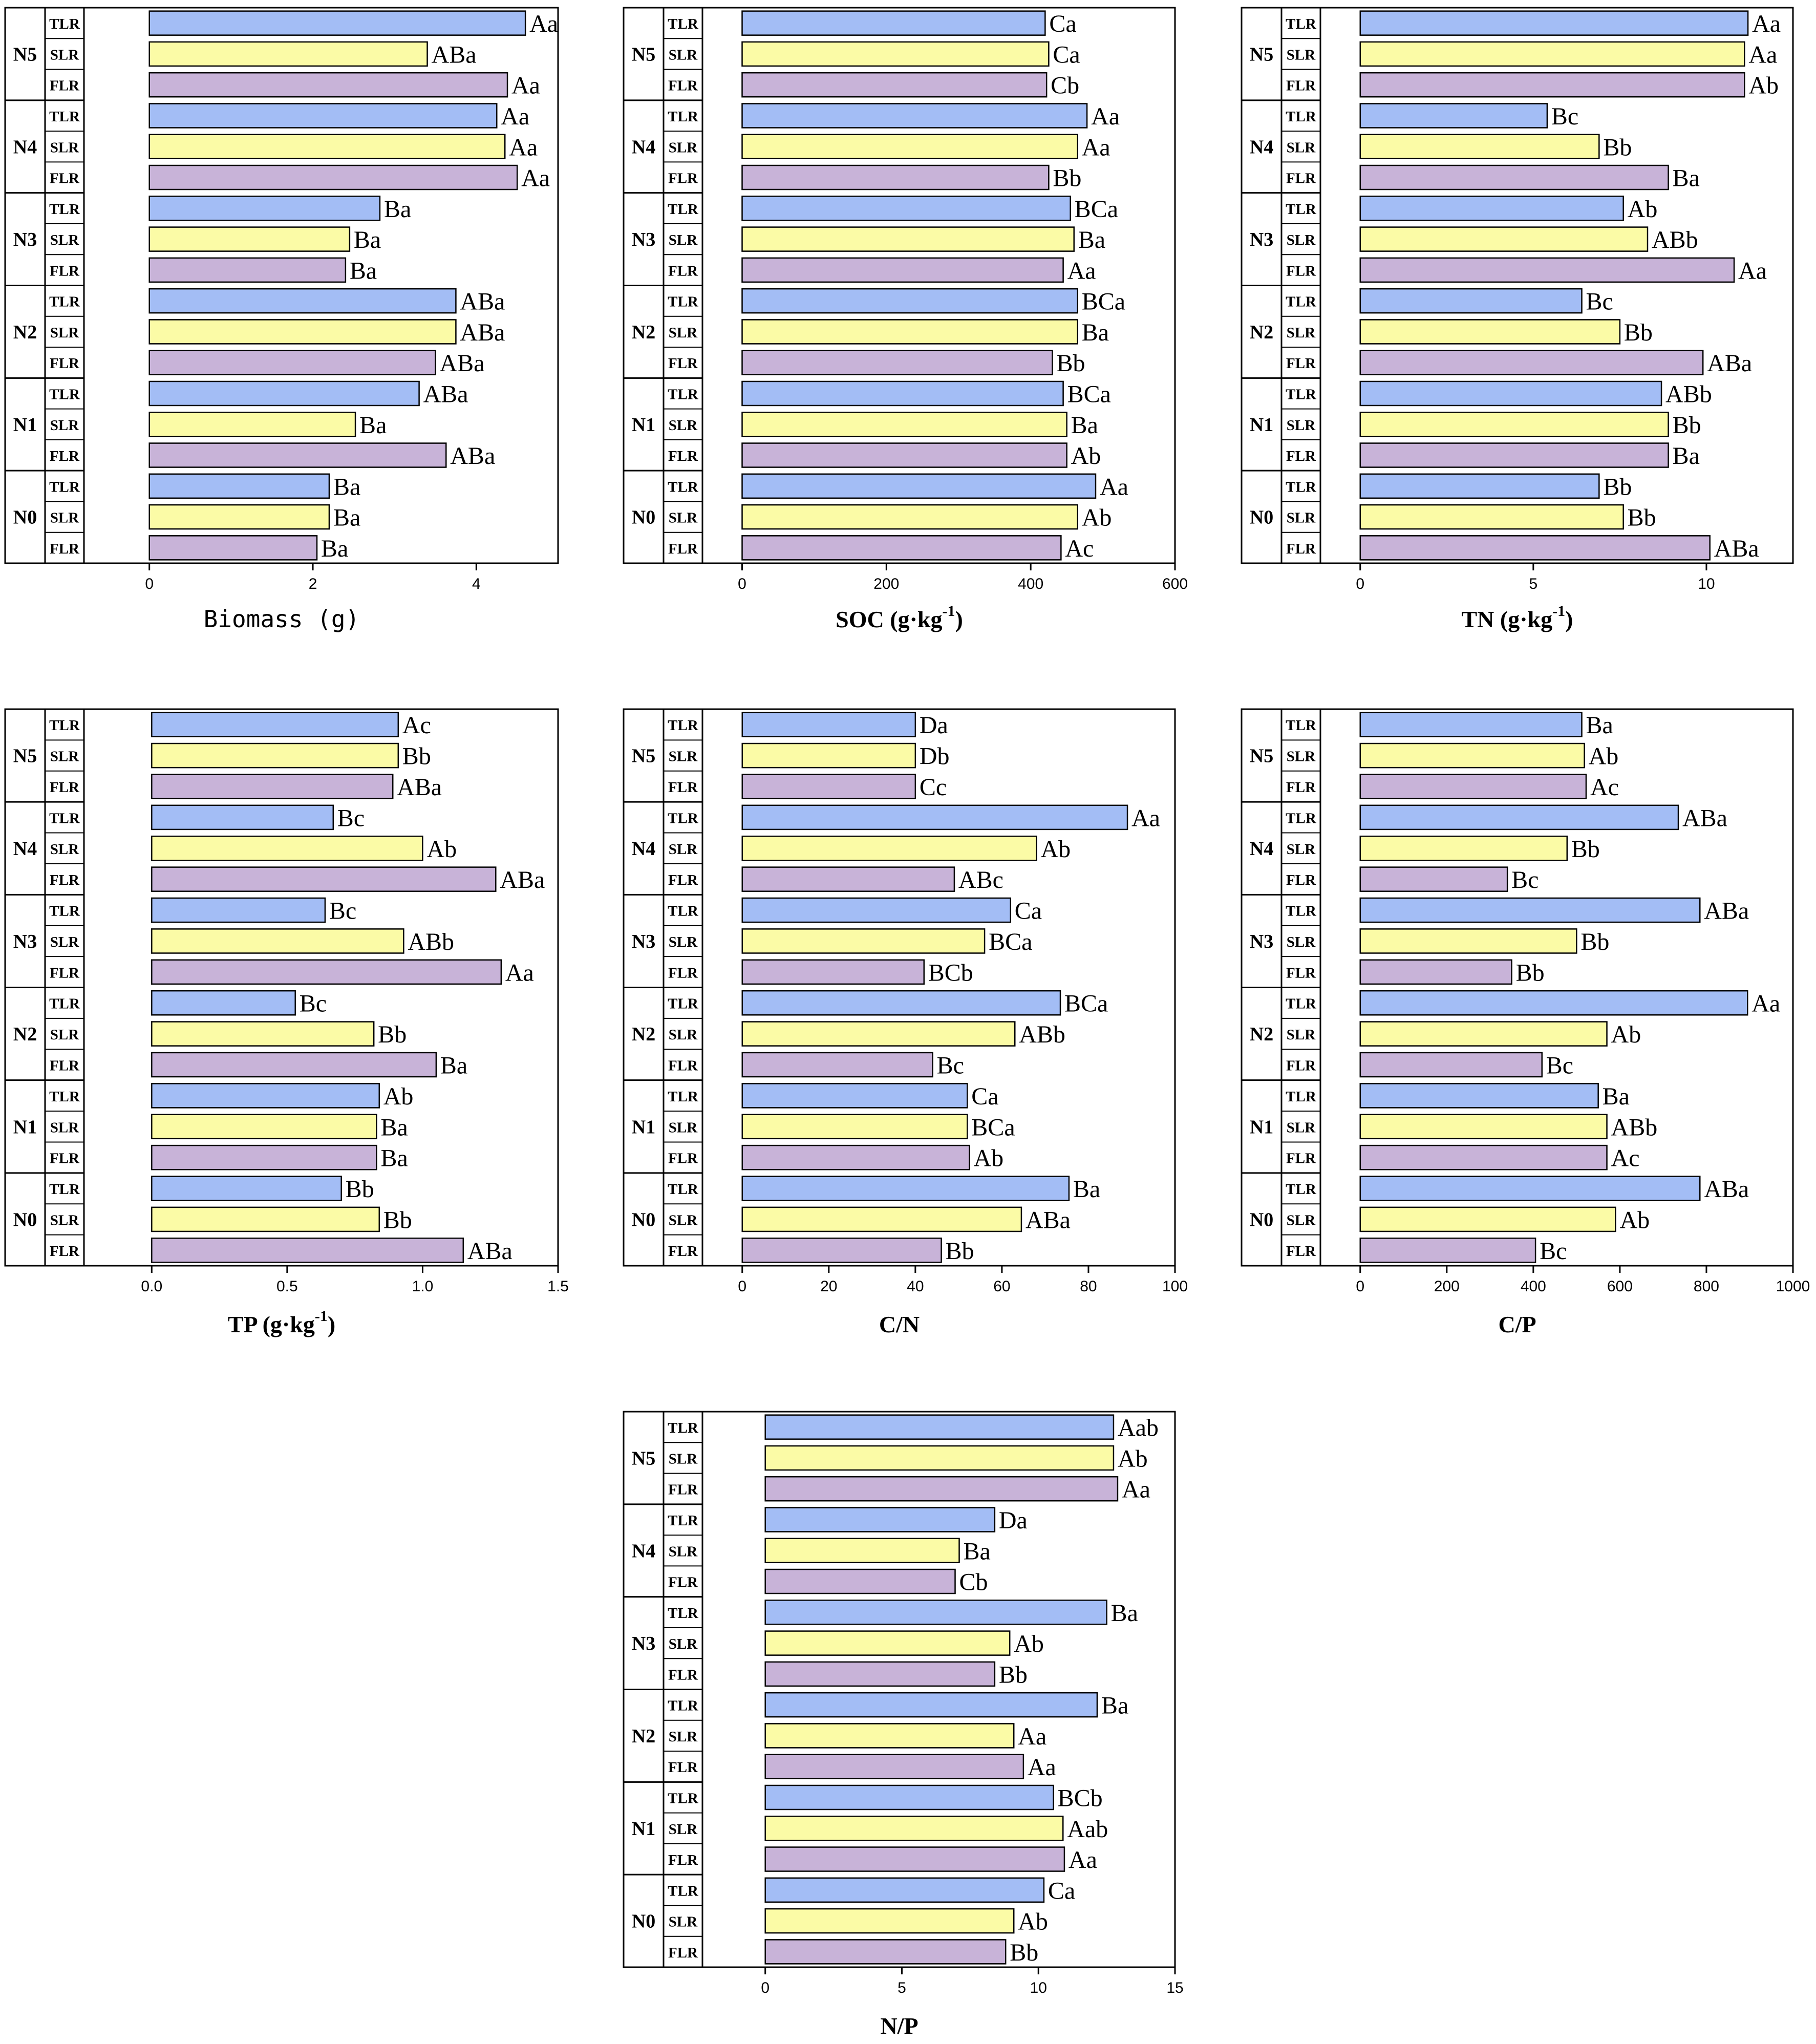 Image resolution: width=1816 pixels, height=2044 pixels. I want to click on data-label: ABa, so click(522, 879).